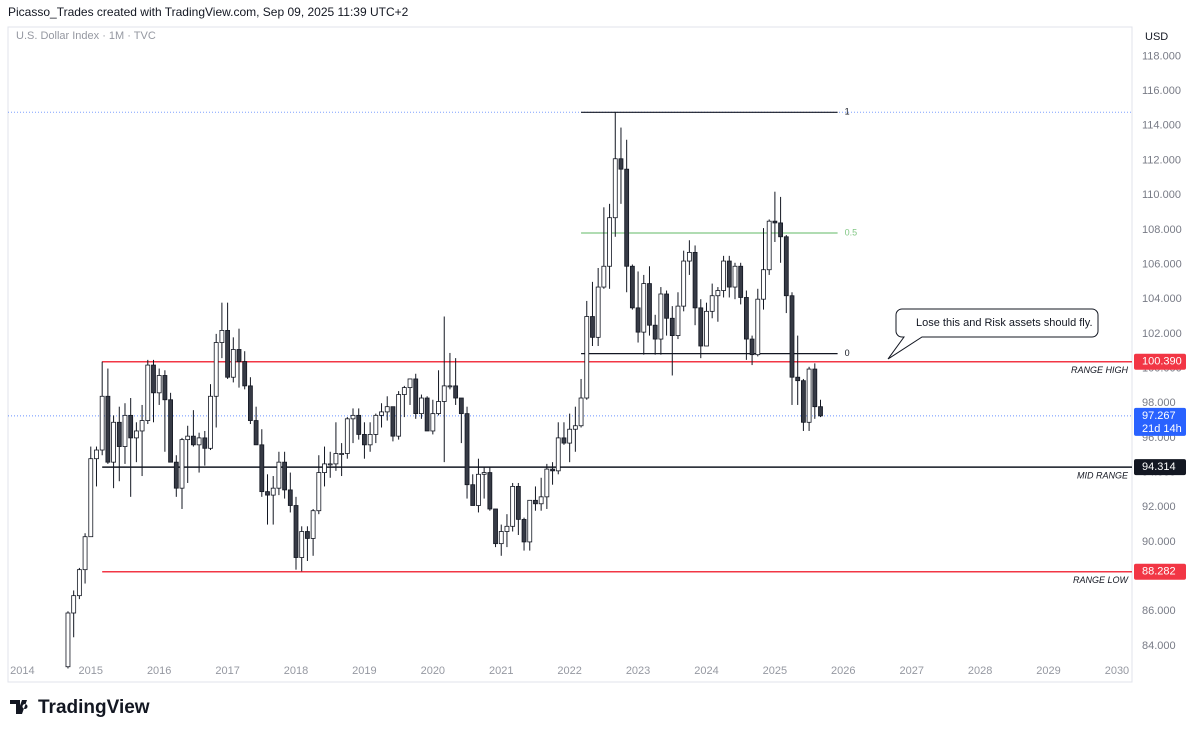  Describe the element at coordinates (296, 671) in the screenshot. I see `x-tick-label: 2018` at that location.